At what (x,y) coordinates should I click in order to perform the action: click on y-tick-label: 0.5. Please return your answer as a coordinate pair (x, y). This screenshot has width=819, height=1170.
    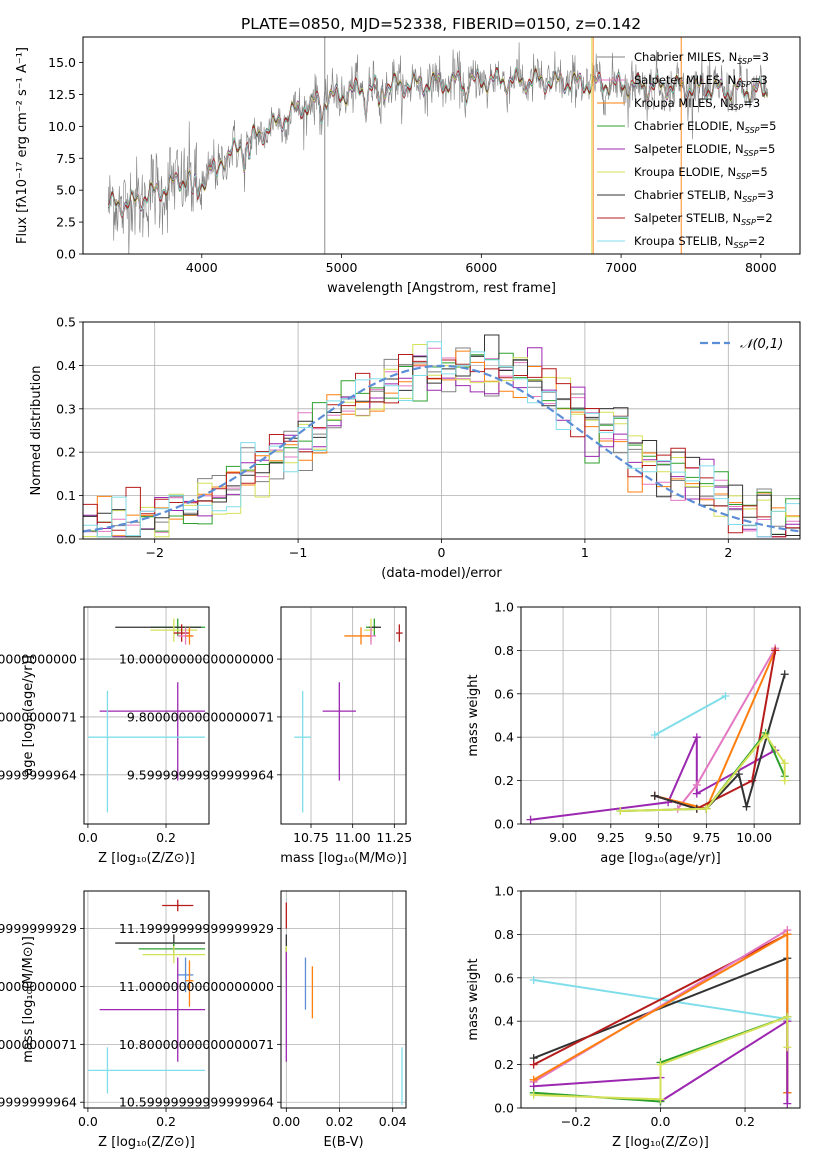
    Looking at the image, I should click on (66, 322).